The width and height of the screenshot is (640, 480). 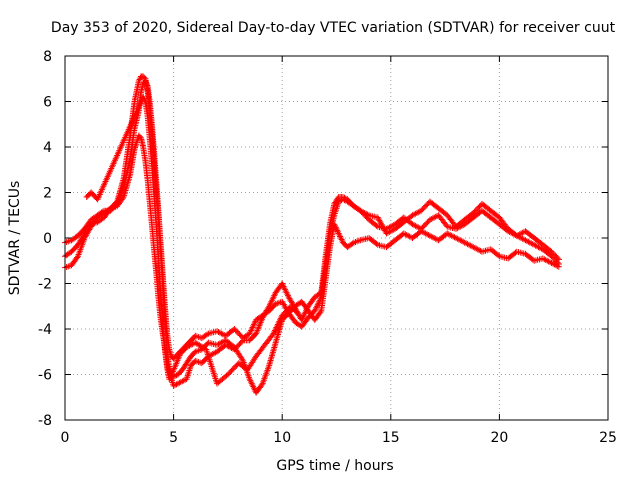 What do you see at coordinates (47, 194) in the screenshot?
I see `y-tick-label: 2` at bounding box center [47, 194].